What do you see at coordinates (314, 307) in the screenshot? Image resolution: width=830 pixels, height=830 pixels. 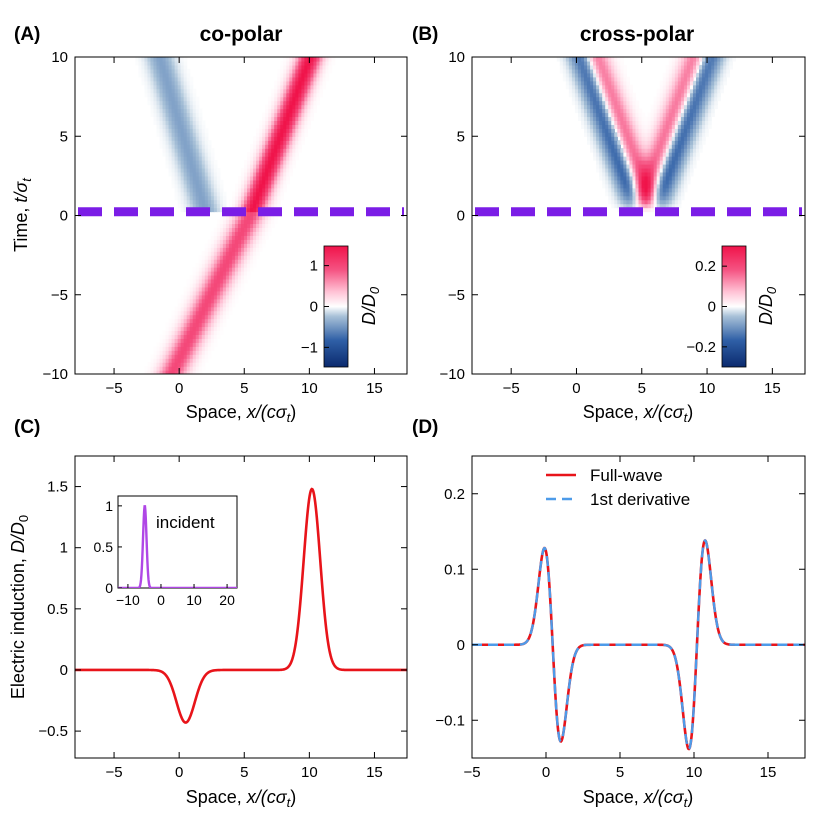 I see `colorbar-tick-label: 0` at bounding box center [314, 307].